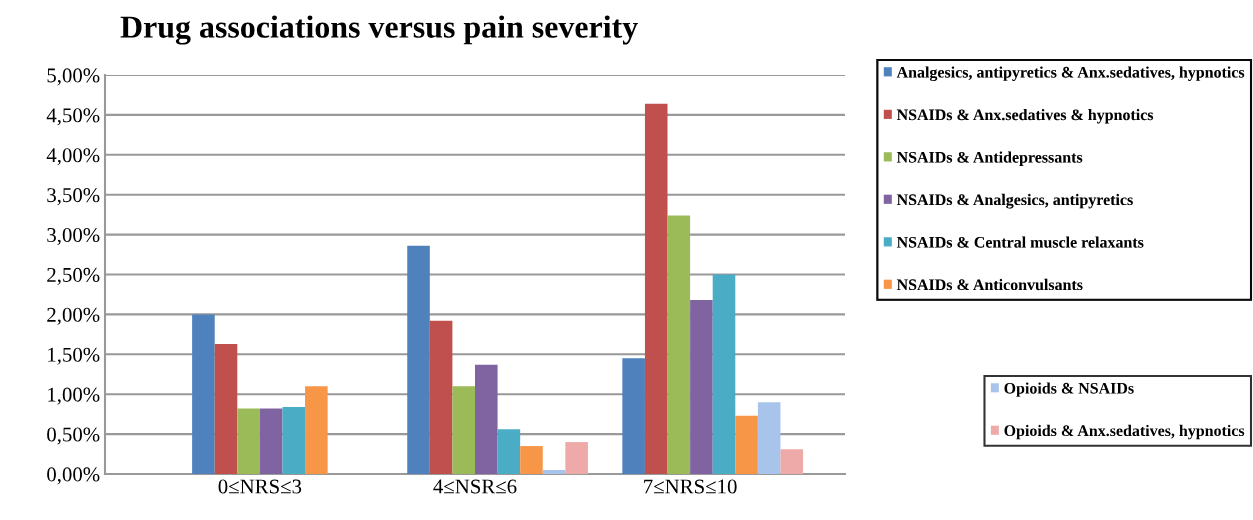  Describe the element at coordinates (74, 396) in the screenshot. I see `y-tick-label: 1,00%` at that location.